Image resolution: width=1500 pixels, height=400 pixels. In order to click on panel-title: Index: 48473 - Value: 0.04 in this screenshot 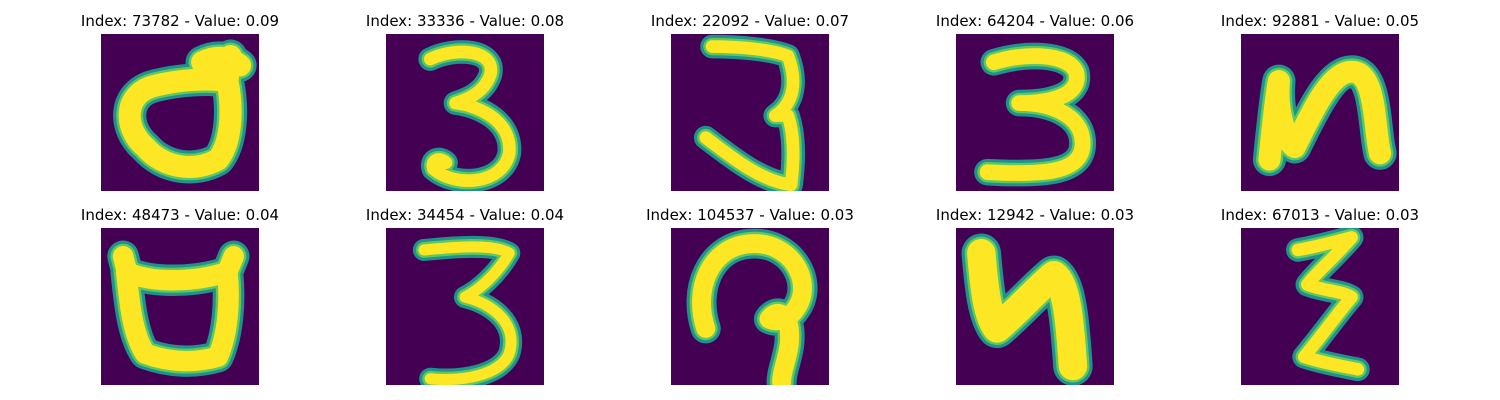, I will do `click(180, 215)`.